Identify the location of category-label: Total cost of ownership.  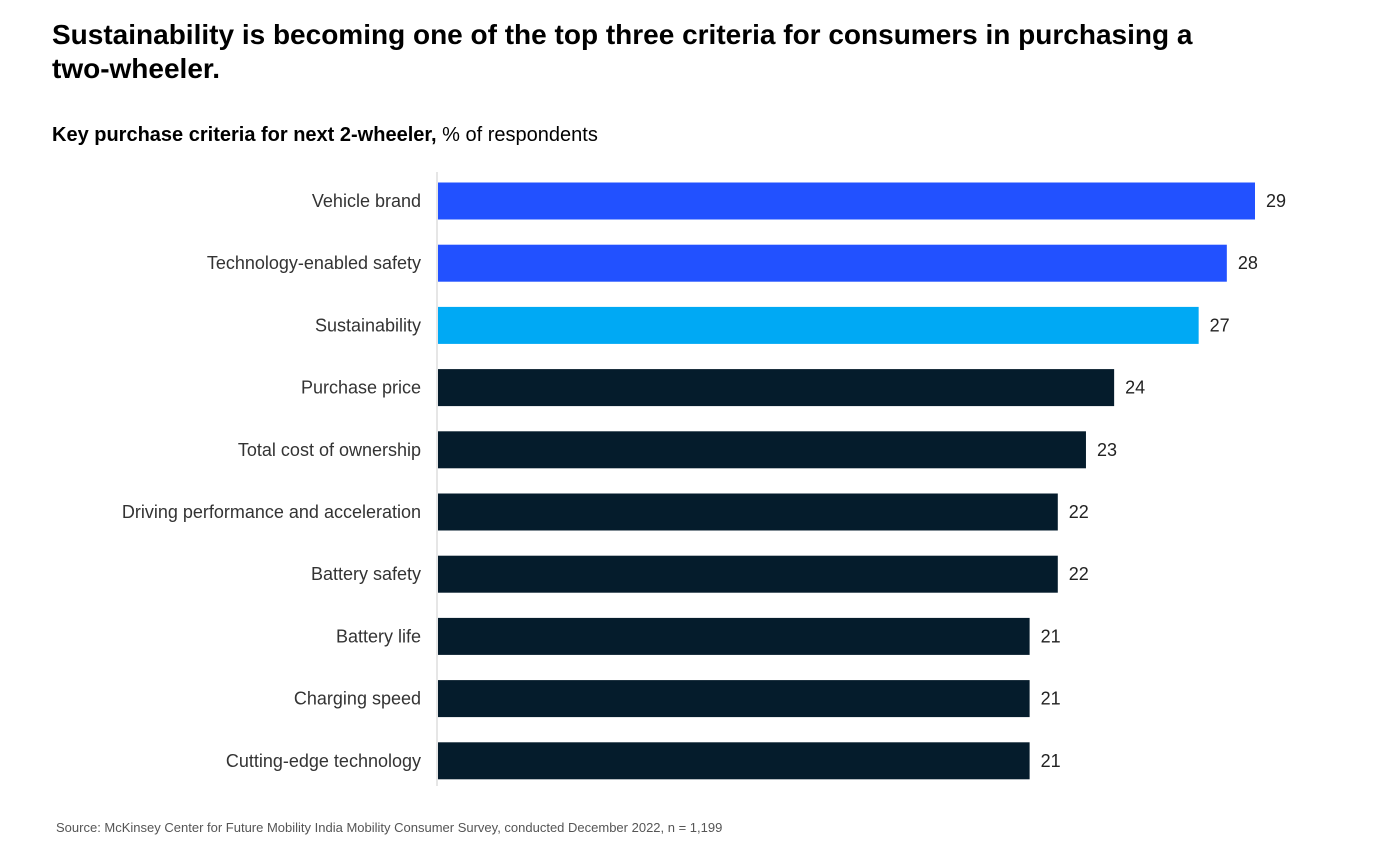
(329, 450).